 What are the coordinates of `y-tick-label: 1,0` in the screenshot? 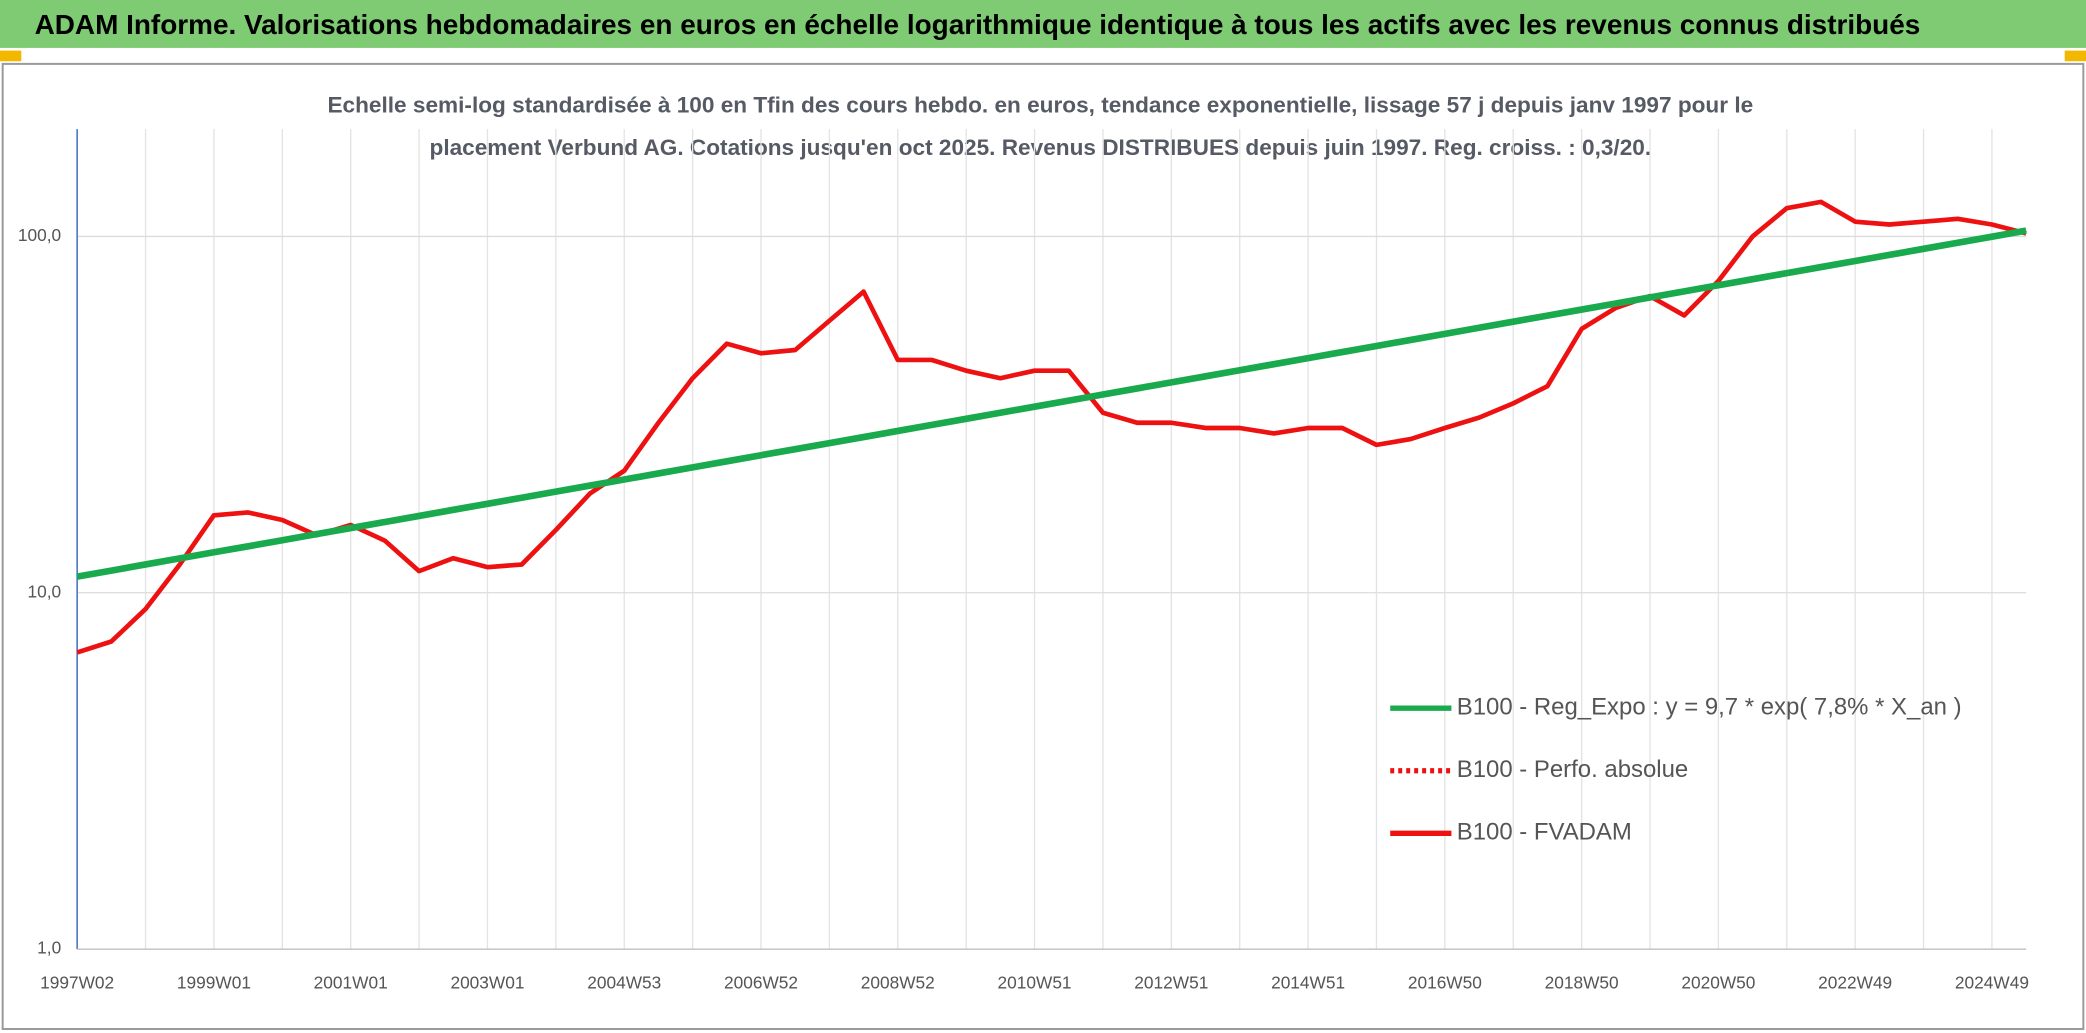 It's located at (49, 948).